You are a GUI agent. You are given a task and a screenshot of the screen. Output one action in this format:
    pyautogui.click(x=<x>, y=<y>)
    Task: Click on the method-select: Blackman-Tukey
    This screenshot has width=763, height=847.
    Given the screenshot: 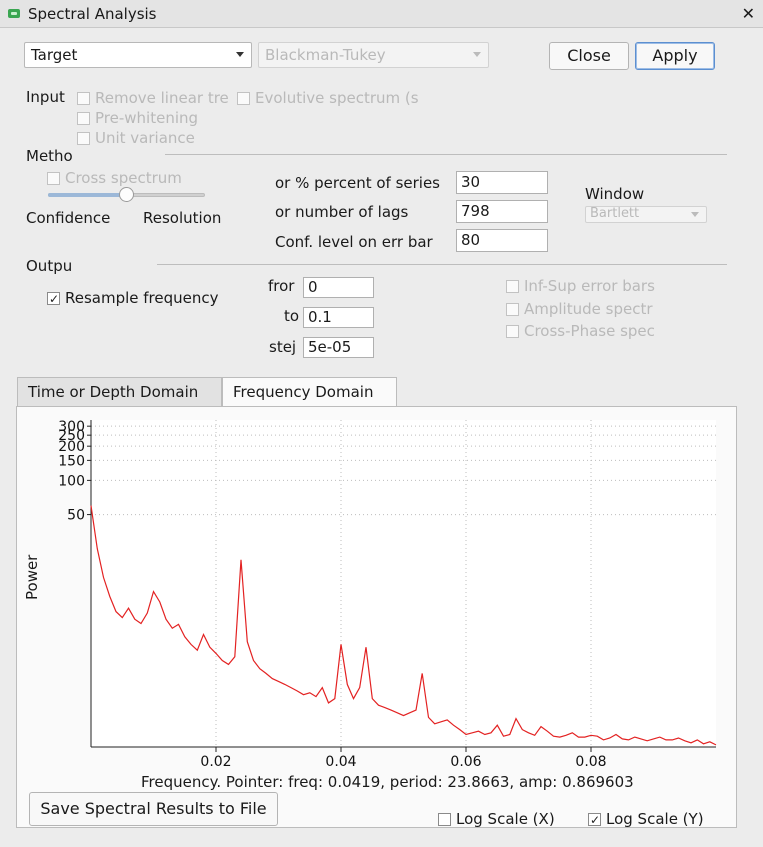 What is the action you would take?
    pyautogui.click(x=373, y=55)
    